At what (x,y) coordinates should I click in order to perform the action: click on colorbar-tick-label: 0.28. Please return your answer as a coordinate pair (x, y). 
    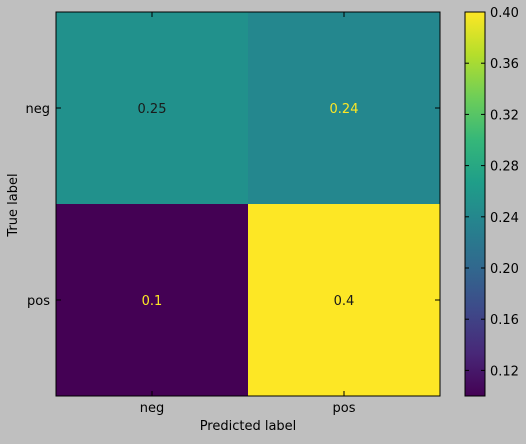
    Looking at the image, I should click on (504, 167).